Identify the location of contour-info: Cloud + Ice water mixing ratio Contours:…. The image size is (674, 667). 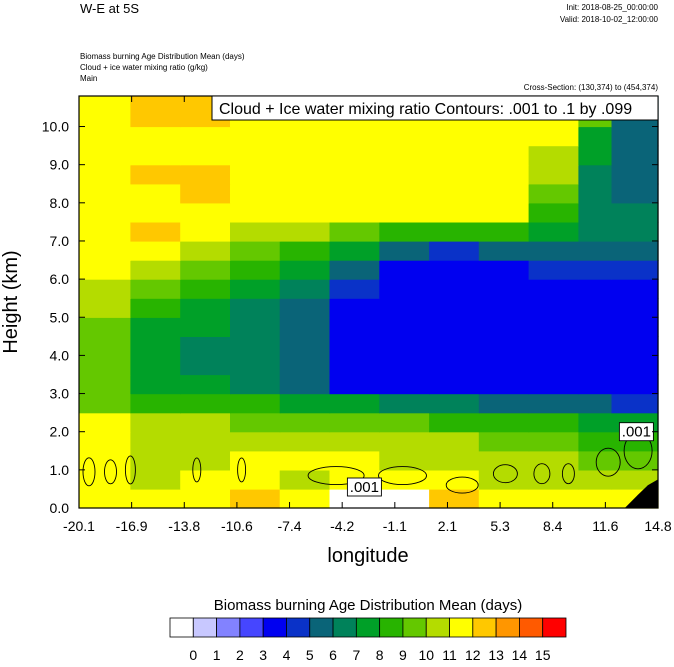
(425, 109).